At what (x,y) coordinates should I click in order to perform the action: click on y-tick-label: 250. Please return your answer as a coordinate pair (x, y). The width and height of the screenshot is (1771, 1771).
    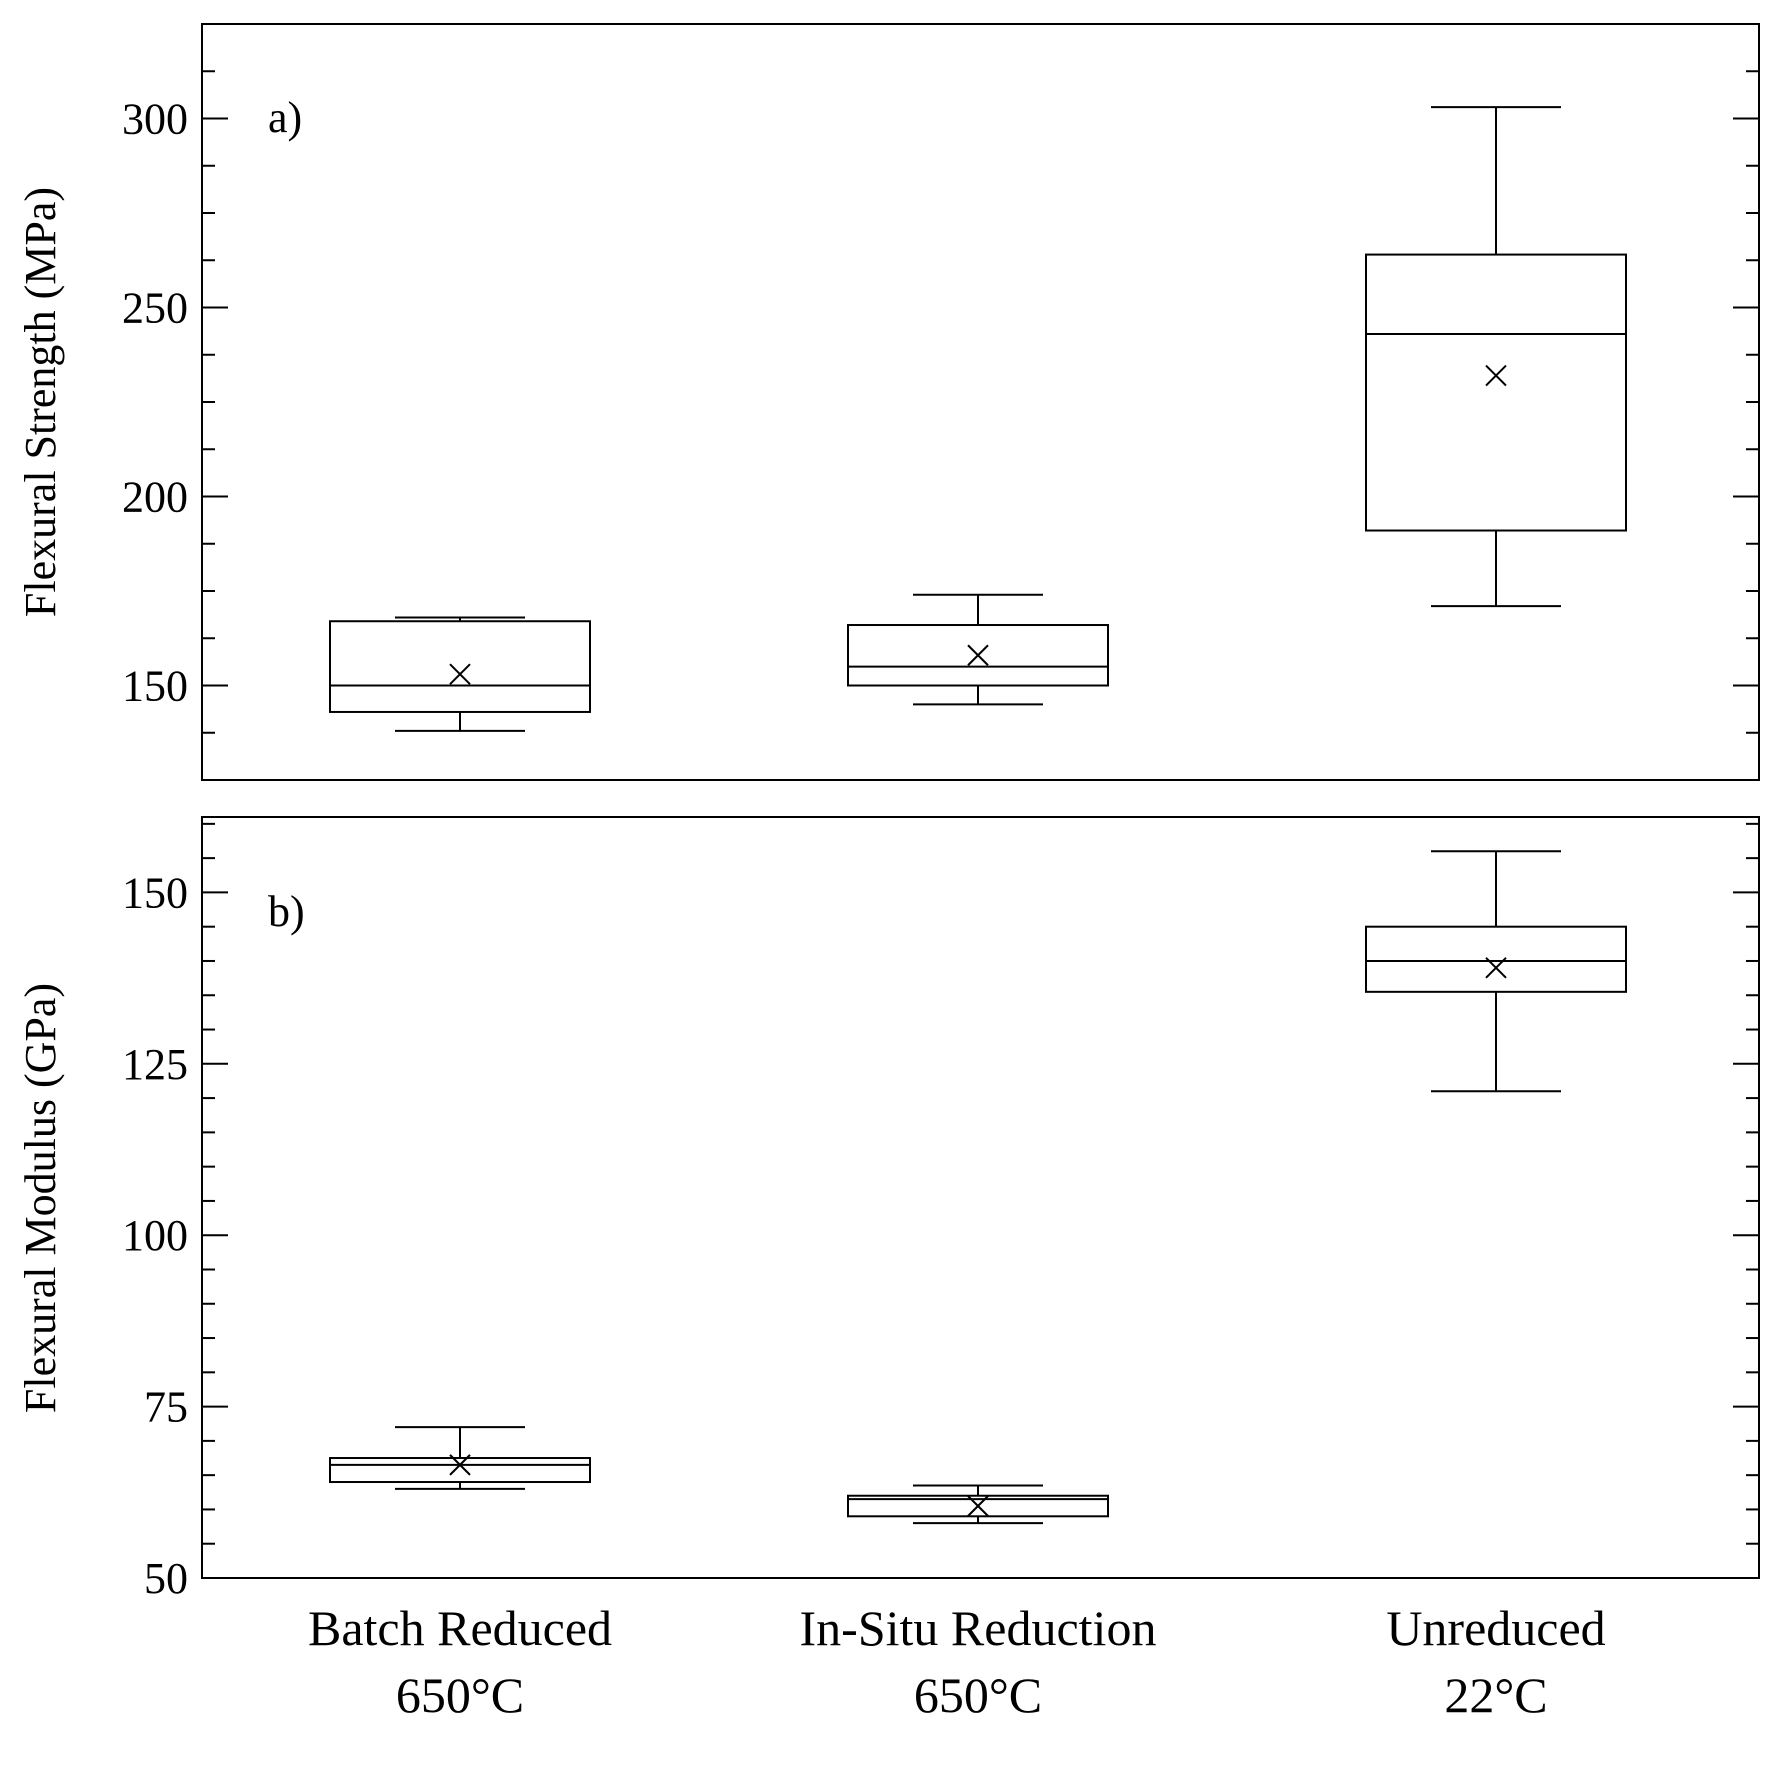
    Looking at the image, I should click on (155, 308).